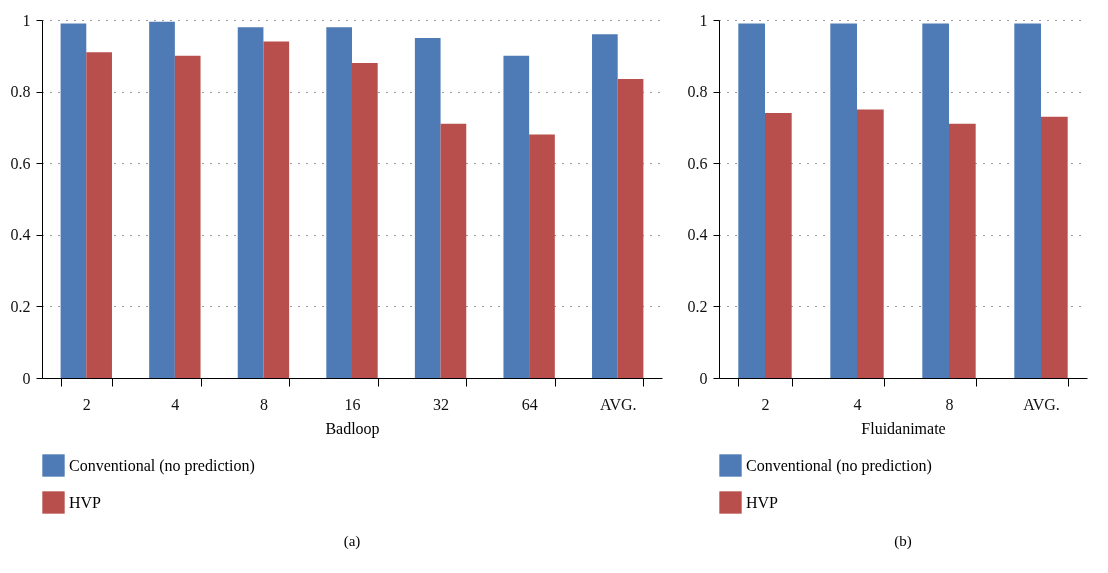 This screenshot has height=573, width=1108. I want to click on x-tick-label: 64, so click(529, 404).